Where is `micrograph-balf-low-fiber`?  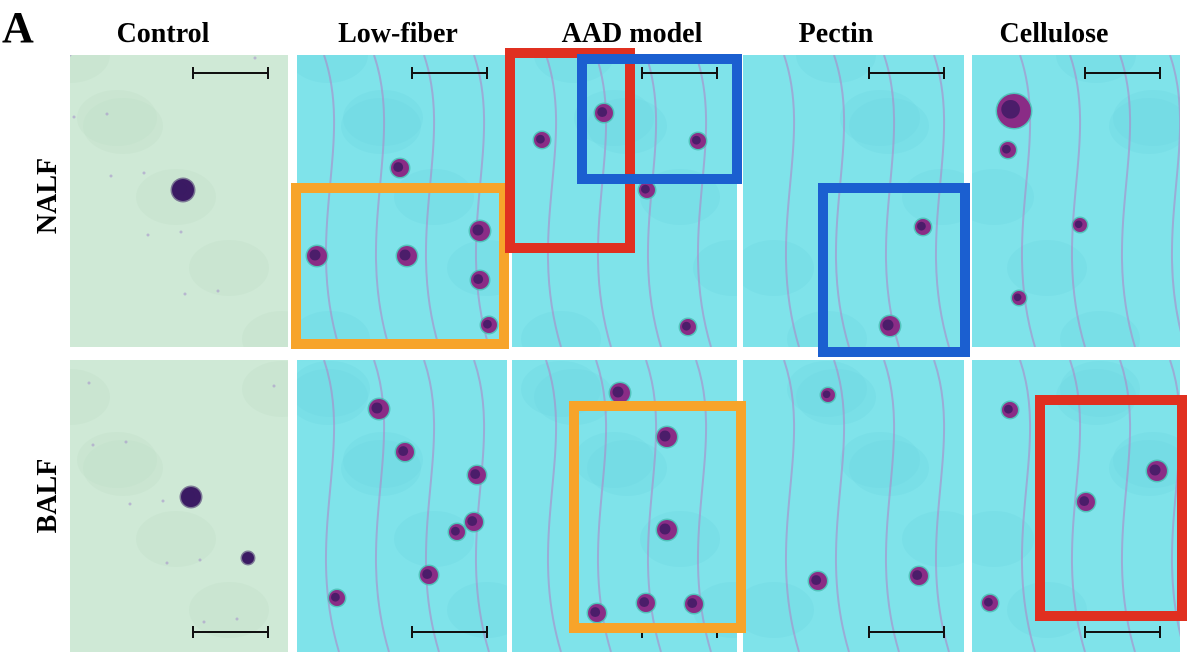
micrograph-balf-low-fiber is located at coordinates (402, 506).